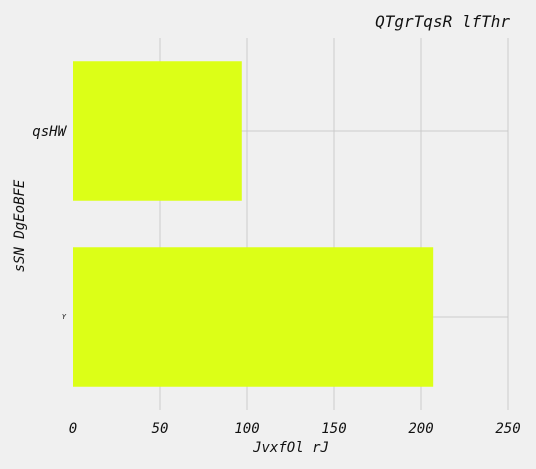 Image resolution: width=536 pixels, height=469 pixels. What do you see at coordinates (49, 132) in the screenshot?
I see `y-tick-label: qsHW` at bounding box center [49, 132].